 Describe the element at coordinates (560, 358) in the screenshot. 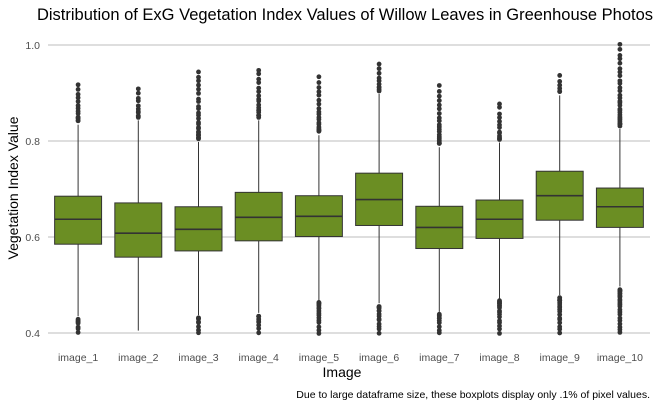

I see `x-tick-label: image_9` at that location.